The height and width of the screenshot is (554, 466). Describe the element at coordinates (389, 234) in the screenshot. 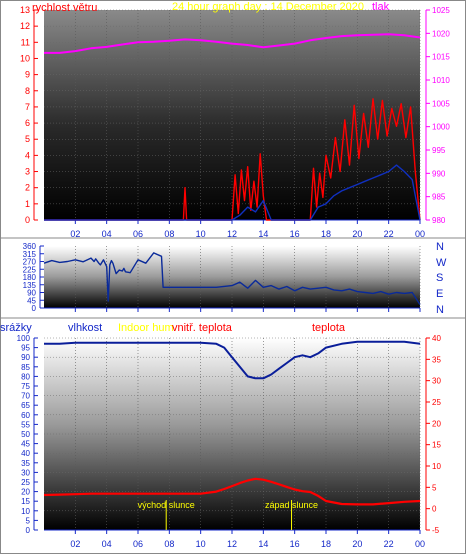

I see `x-tick-label: 22` at that location.